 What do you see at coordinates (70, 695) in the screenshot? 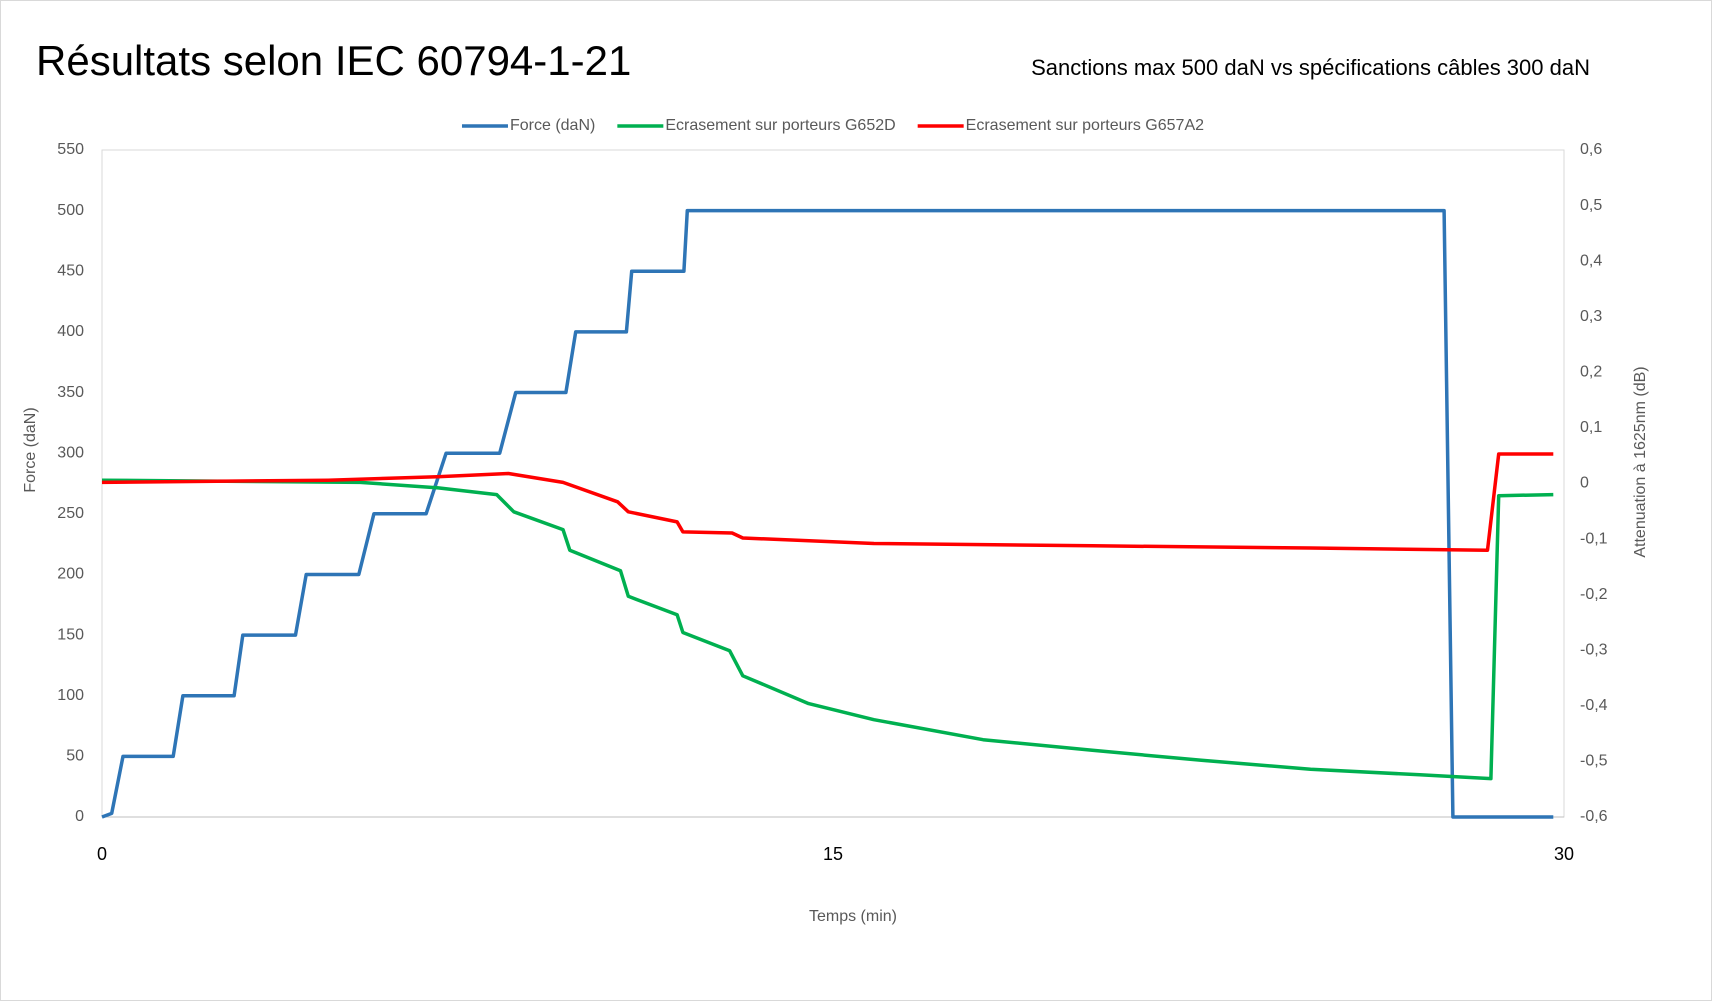
I see `y-tick-label: 100` at bounding box center [70, 695].